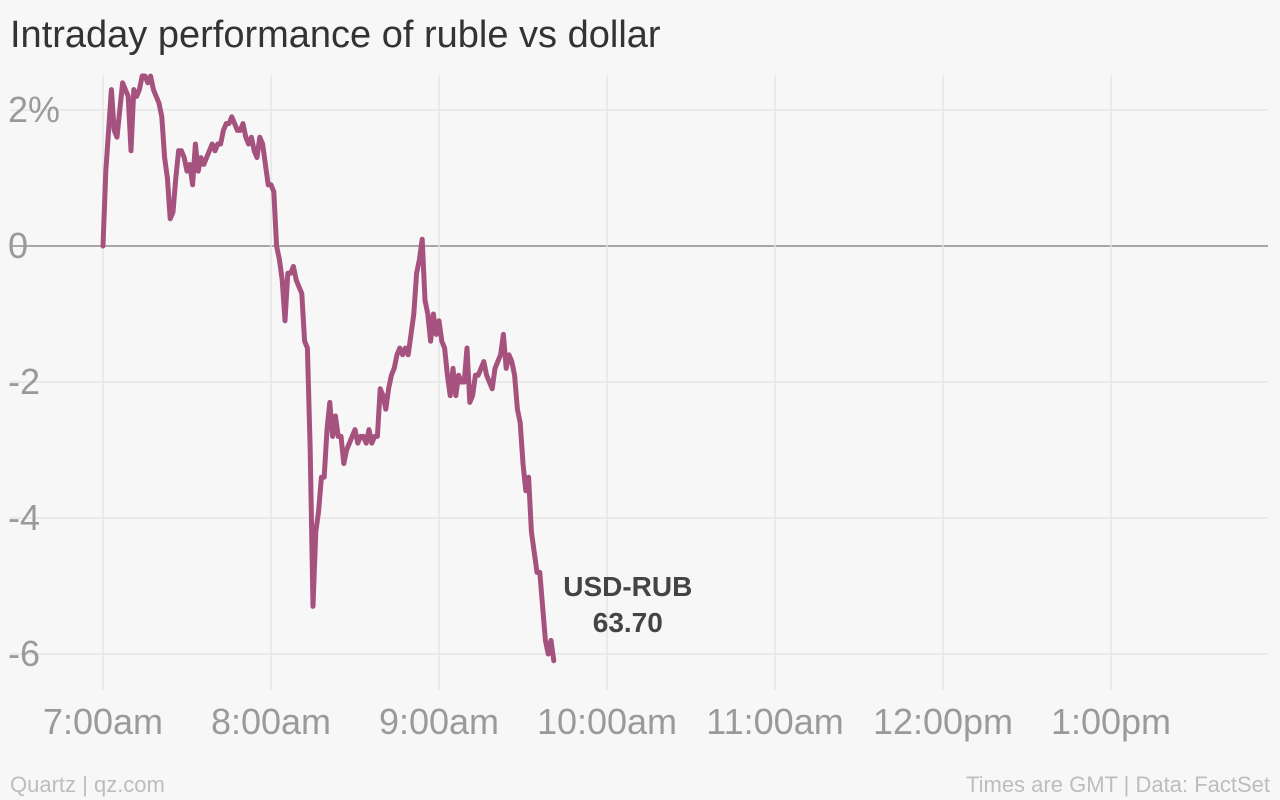  I want to click on y-tick-label: -4, so click(24, 517).